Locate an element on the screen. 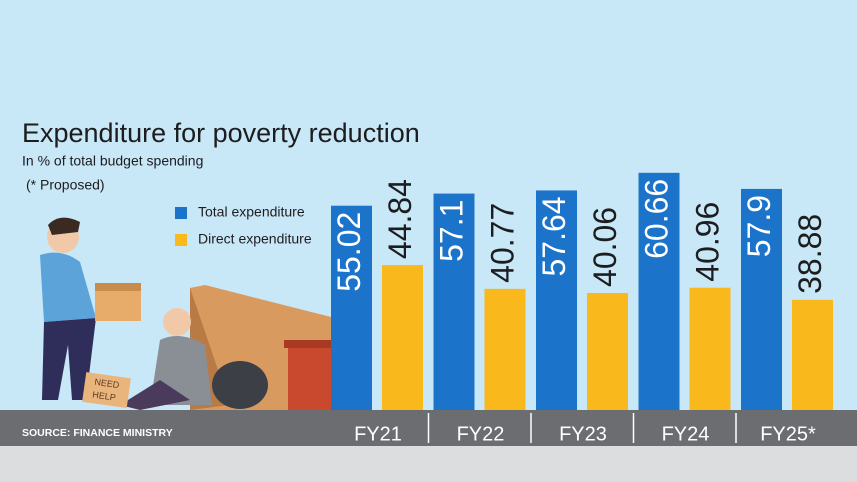  x-tick-label: FY24 is located at coordinates (686, 434).